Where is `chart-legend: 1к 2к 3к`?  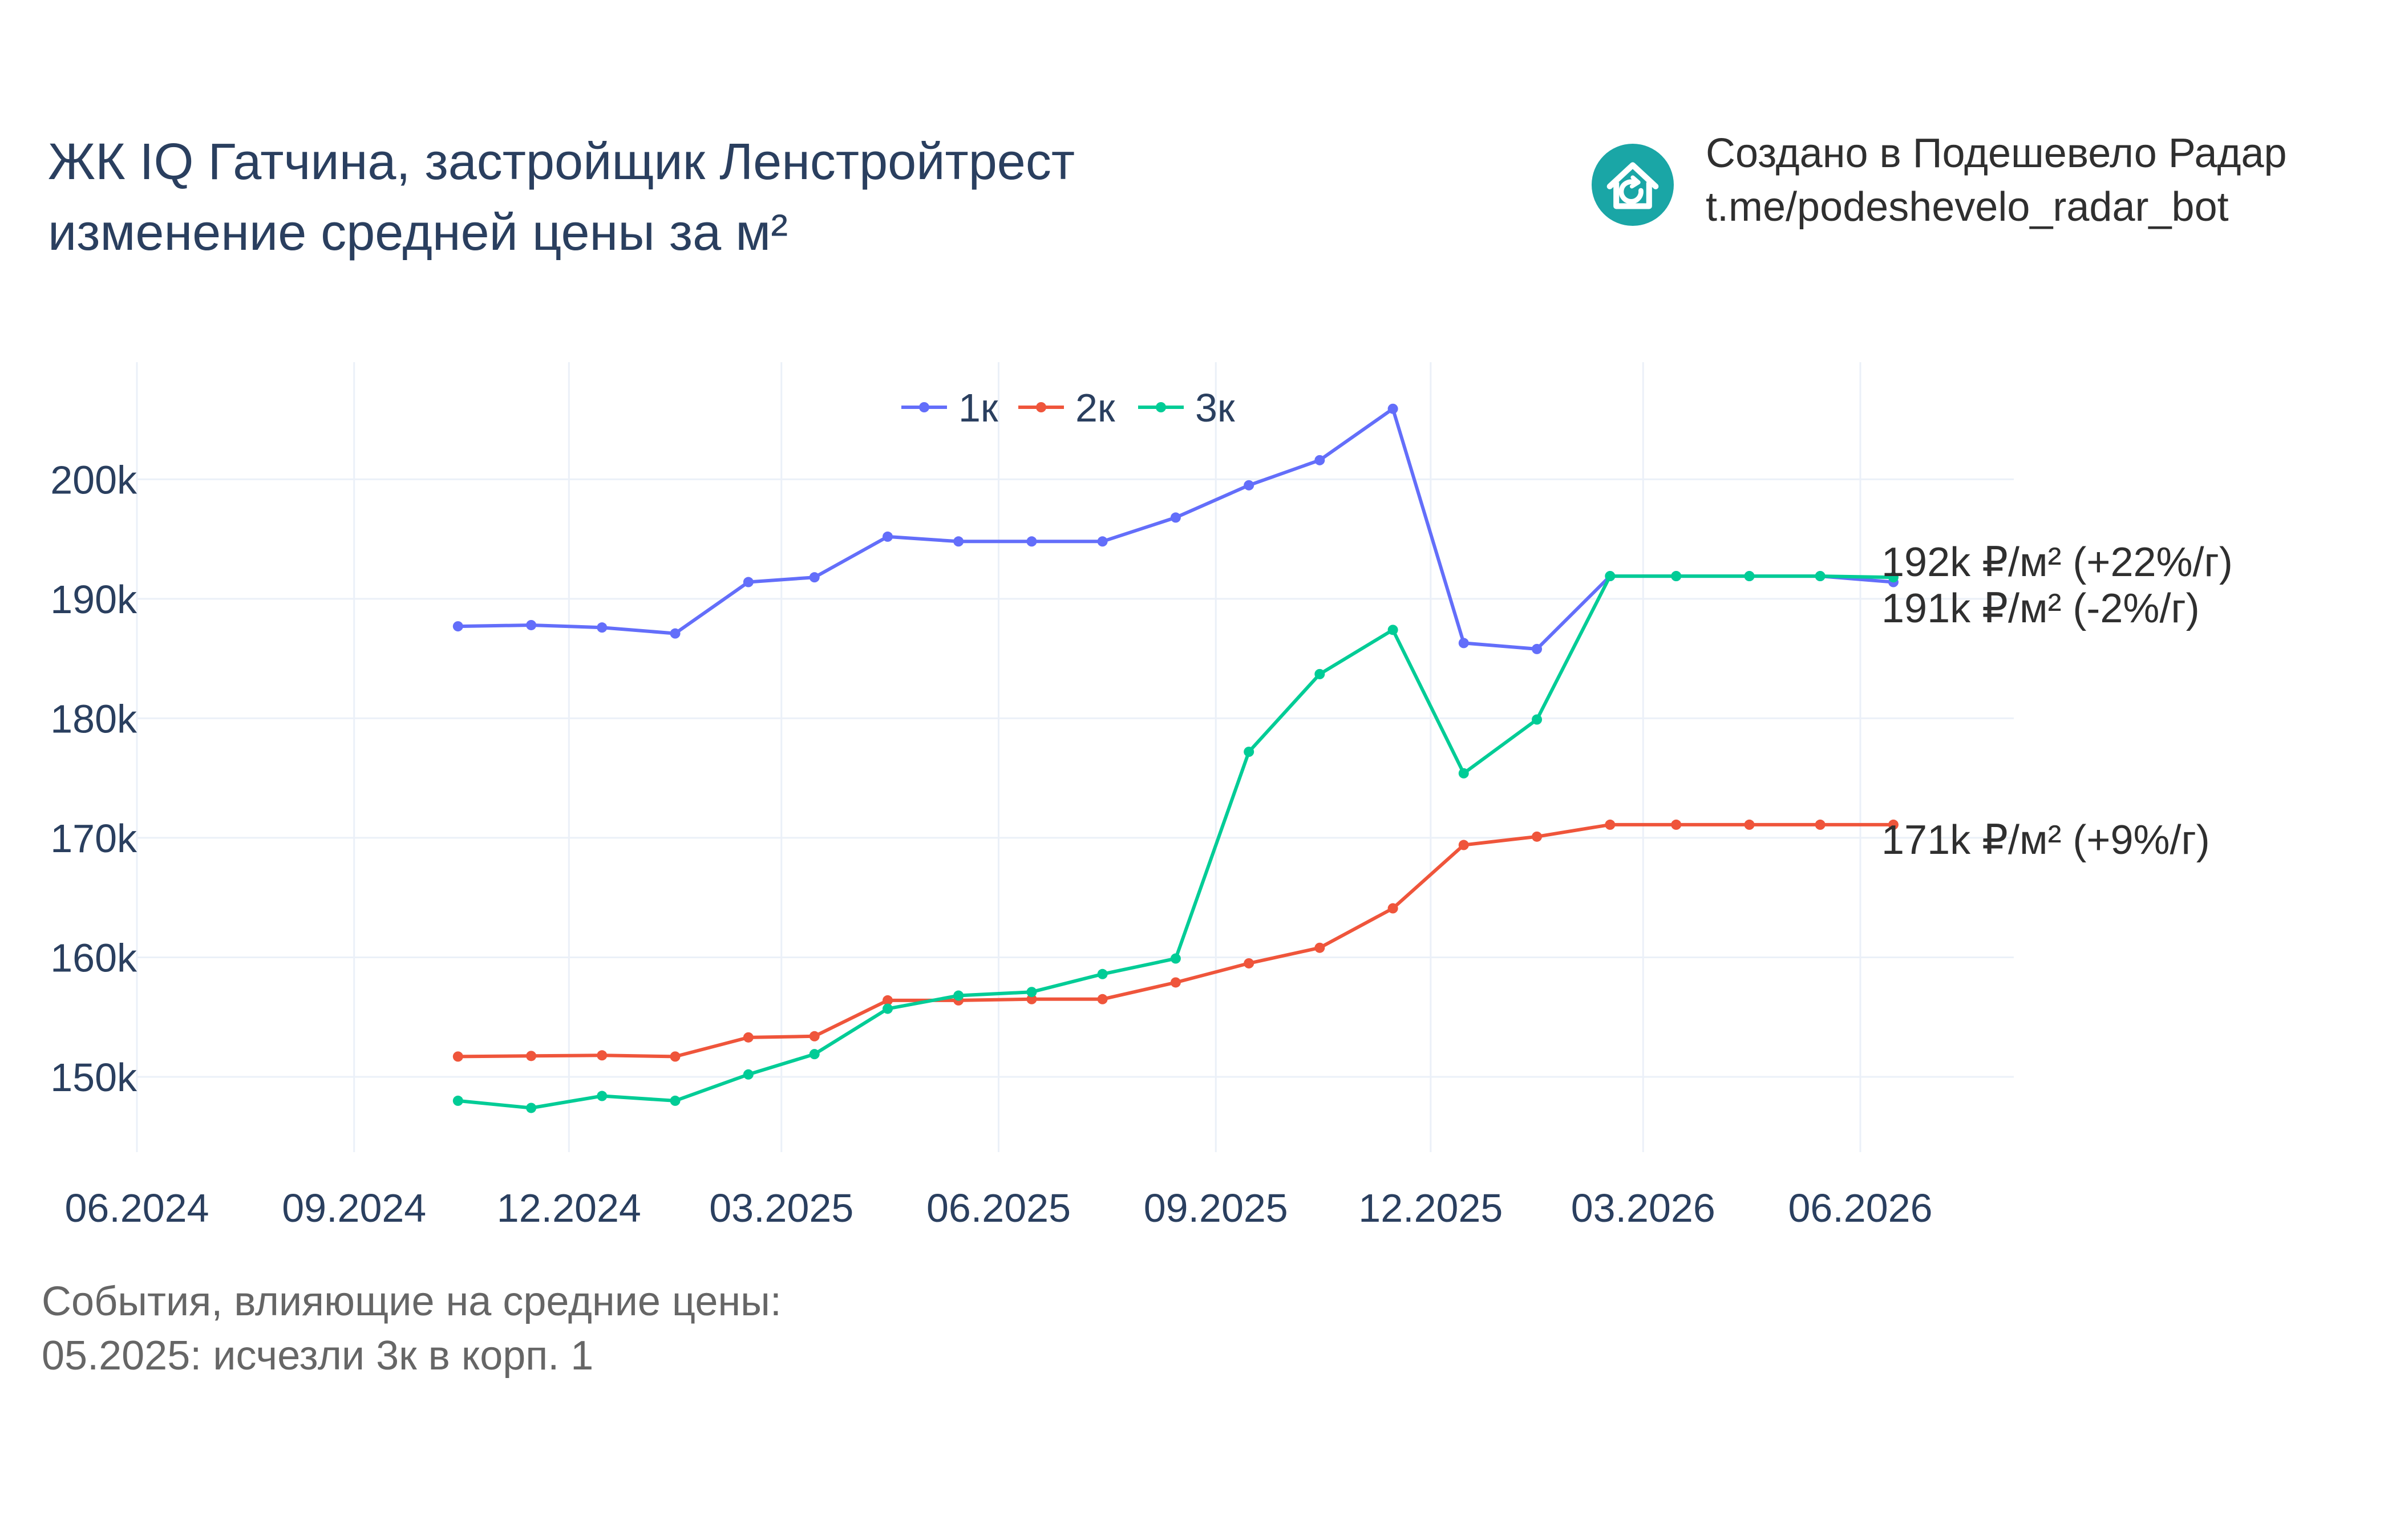
chart-legend: 1к 2к 3к is located at coordinates (1068, 408).